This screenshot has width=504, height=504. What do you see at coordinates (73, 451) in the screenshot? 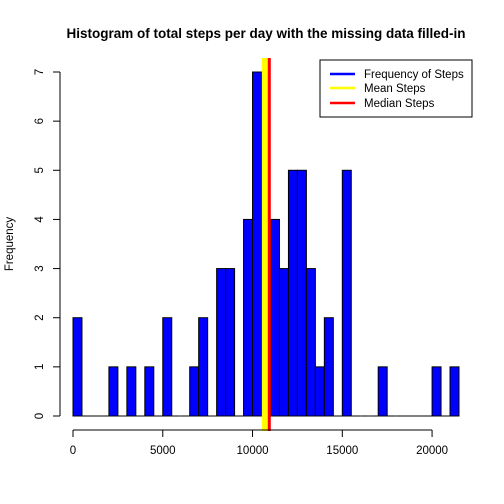
I see `x-tick-label: 0` at bounding box center [73, 451].